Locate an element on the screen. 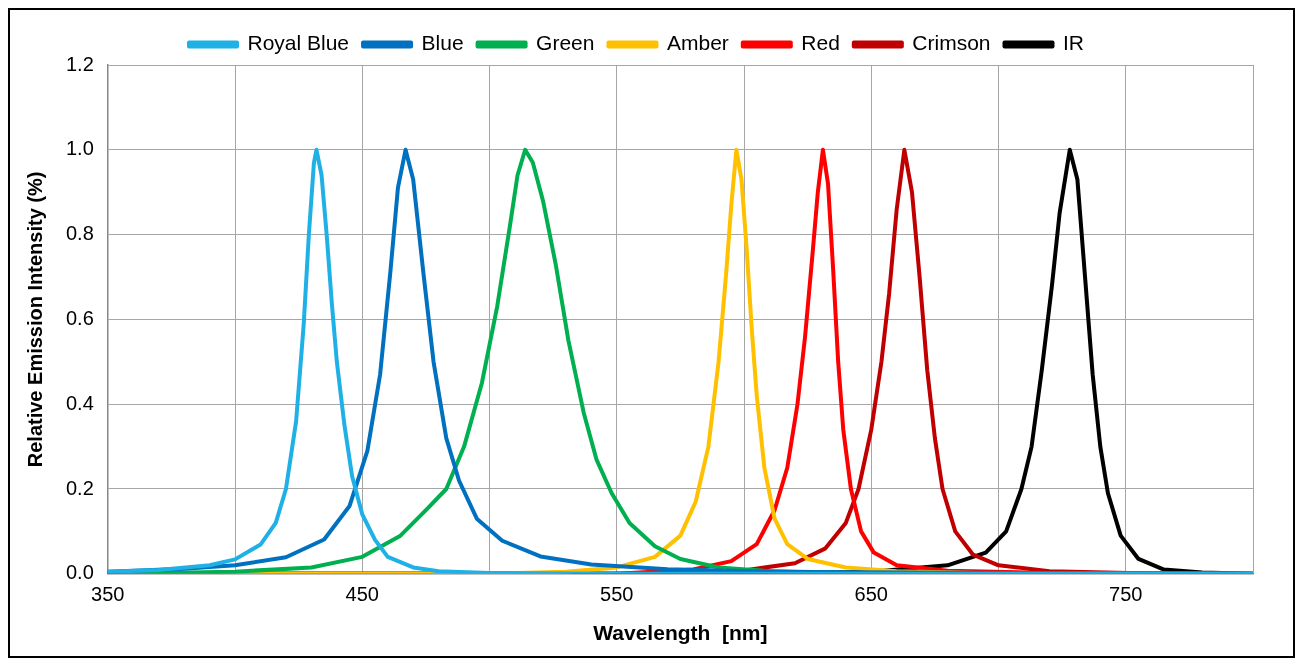 This screenshot has width=1303, height=666. legend-label: Red is located at coordinates (820, 43).